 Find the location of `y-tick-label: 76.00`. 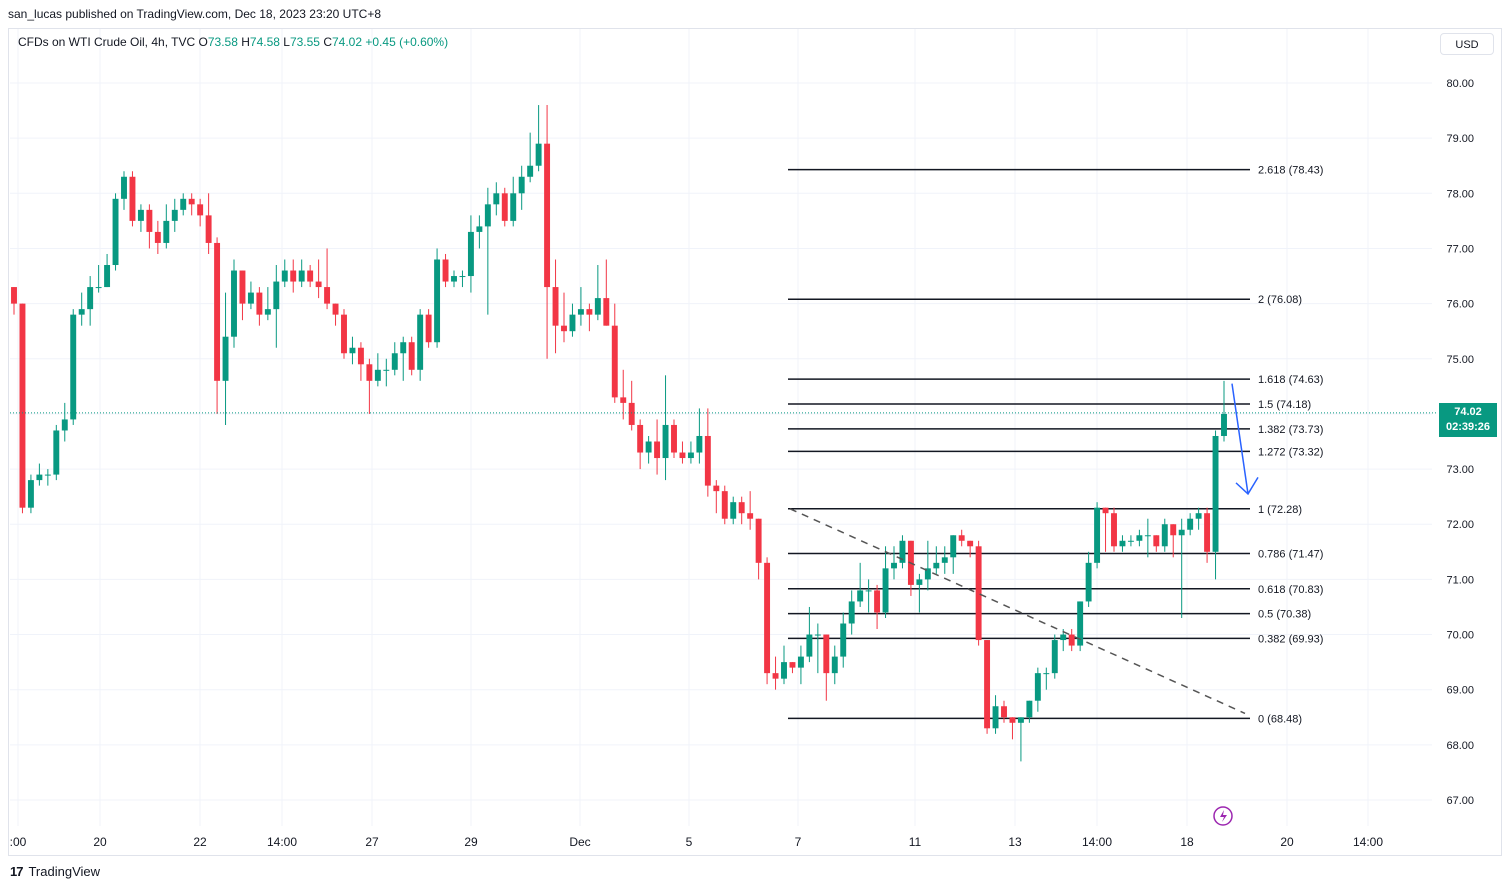

y-tick-label: 76.00 is located at coordinates (1460, 305).